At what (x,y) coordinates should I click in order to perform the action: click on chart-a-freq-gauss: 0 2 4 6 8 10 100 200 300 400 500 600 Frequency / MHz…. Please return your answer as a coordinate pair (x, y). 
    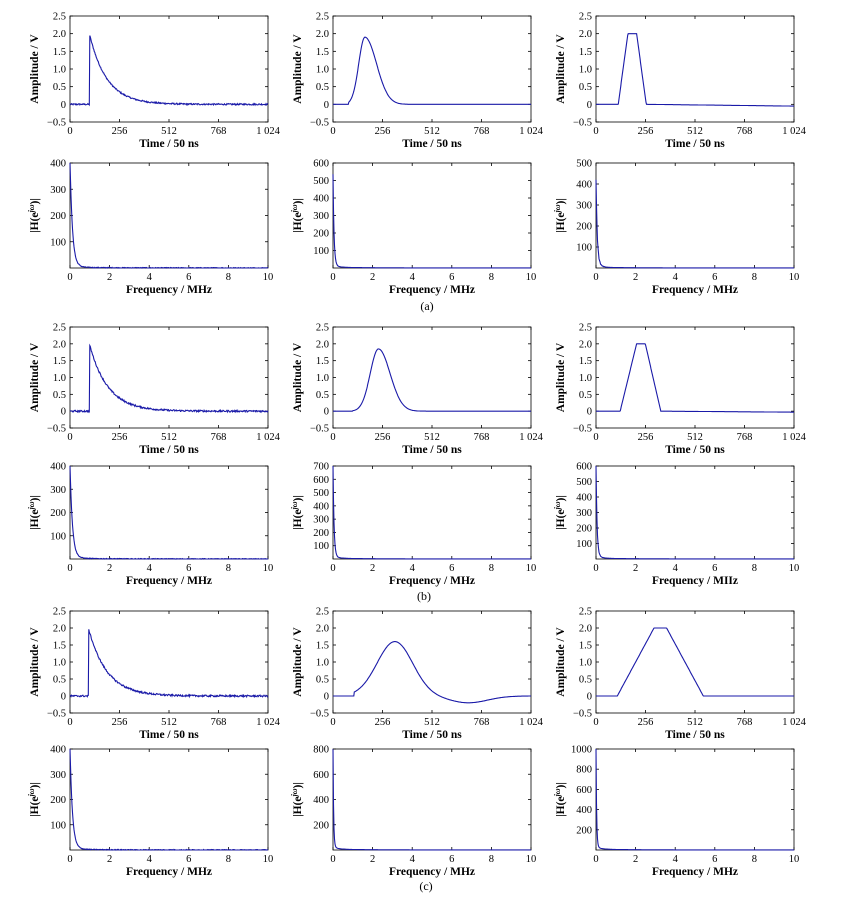
    Looking at the image, I should click on (413, 228).